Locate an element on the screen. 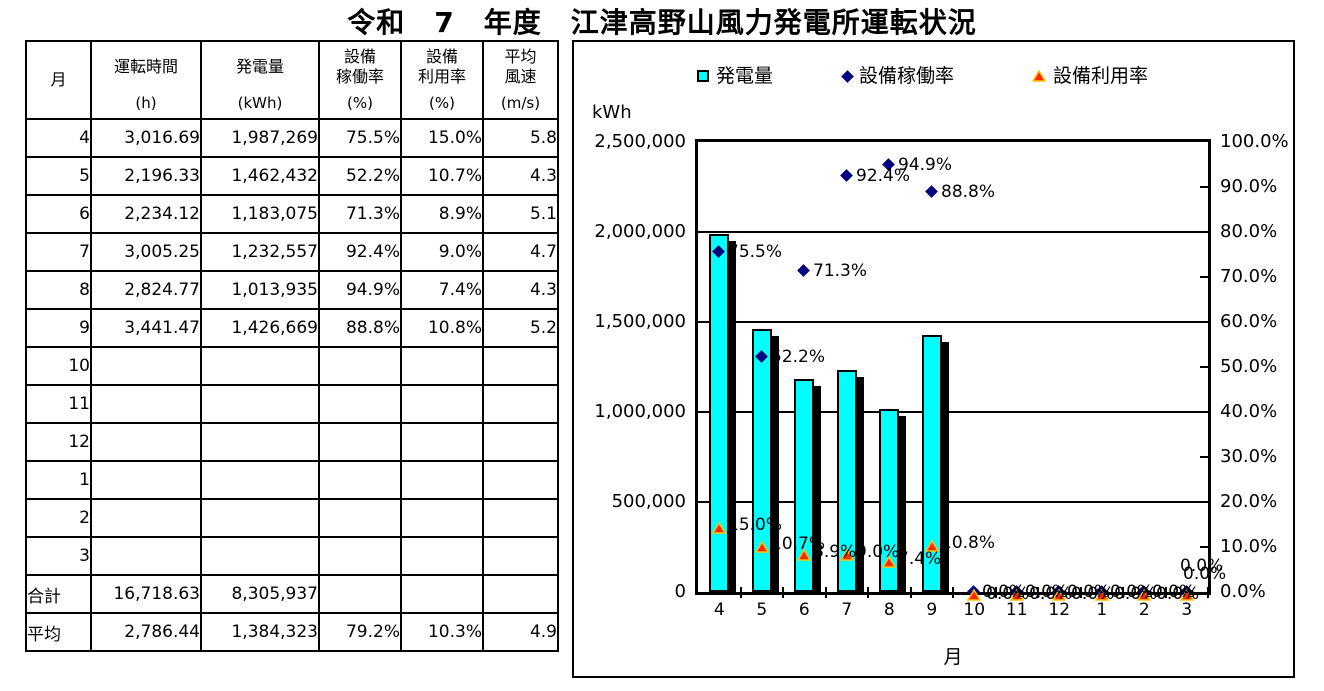  table-row: 平均 2,786.44 1,384,323 79.2% 10.3% 4.9 is located at coordinates (292, 632).